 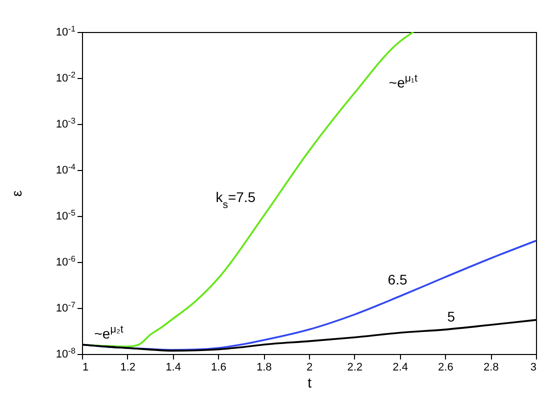 What do you see at coordinates (400, 368) in the screenshot?
I see `x-tick-label: 2.4` at bounding box center [400, 368].